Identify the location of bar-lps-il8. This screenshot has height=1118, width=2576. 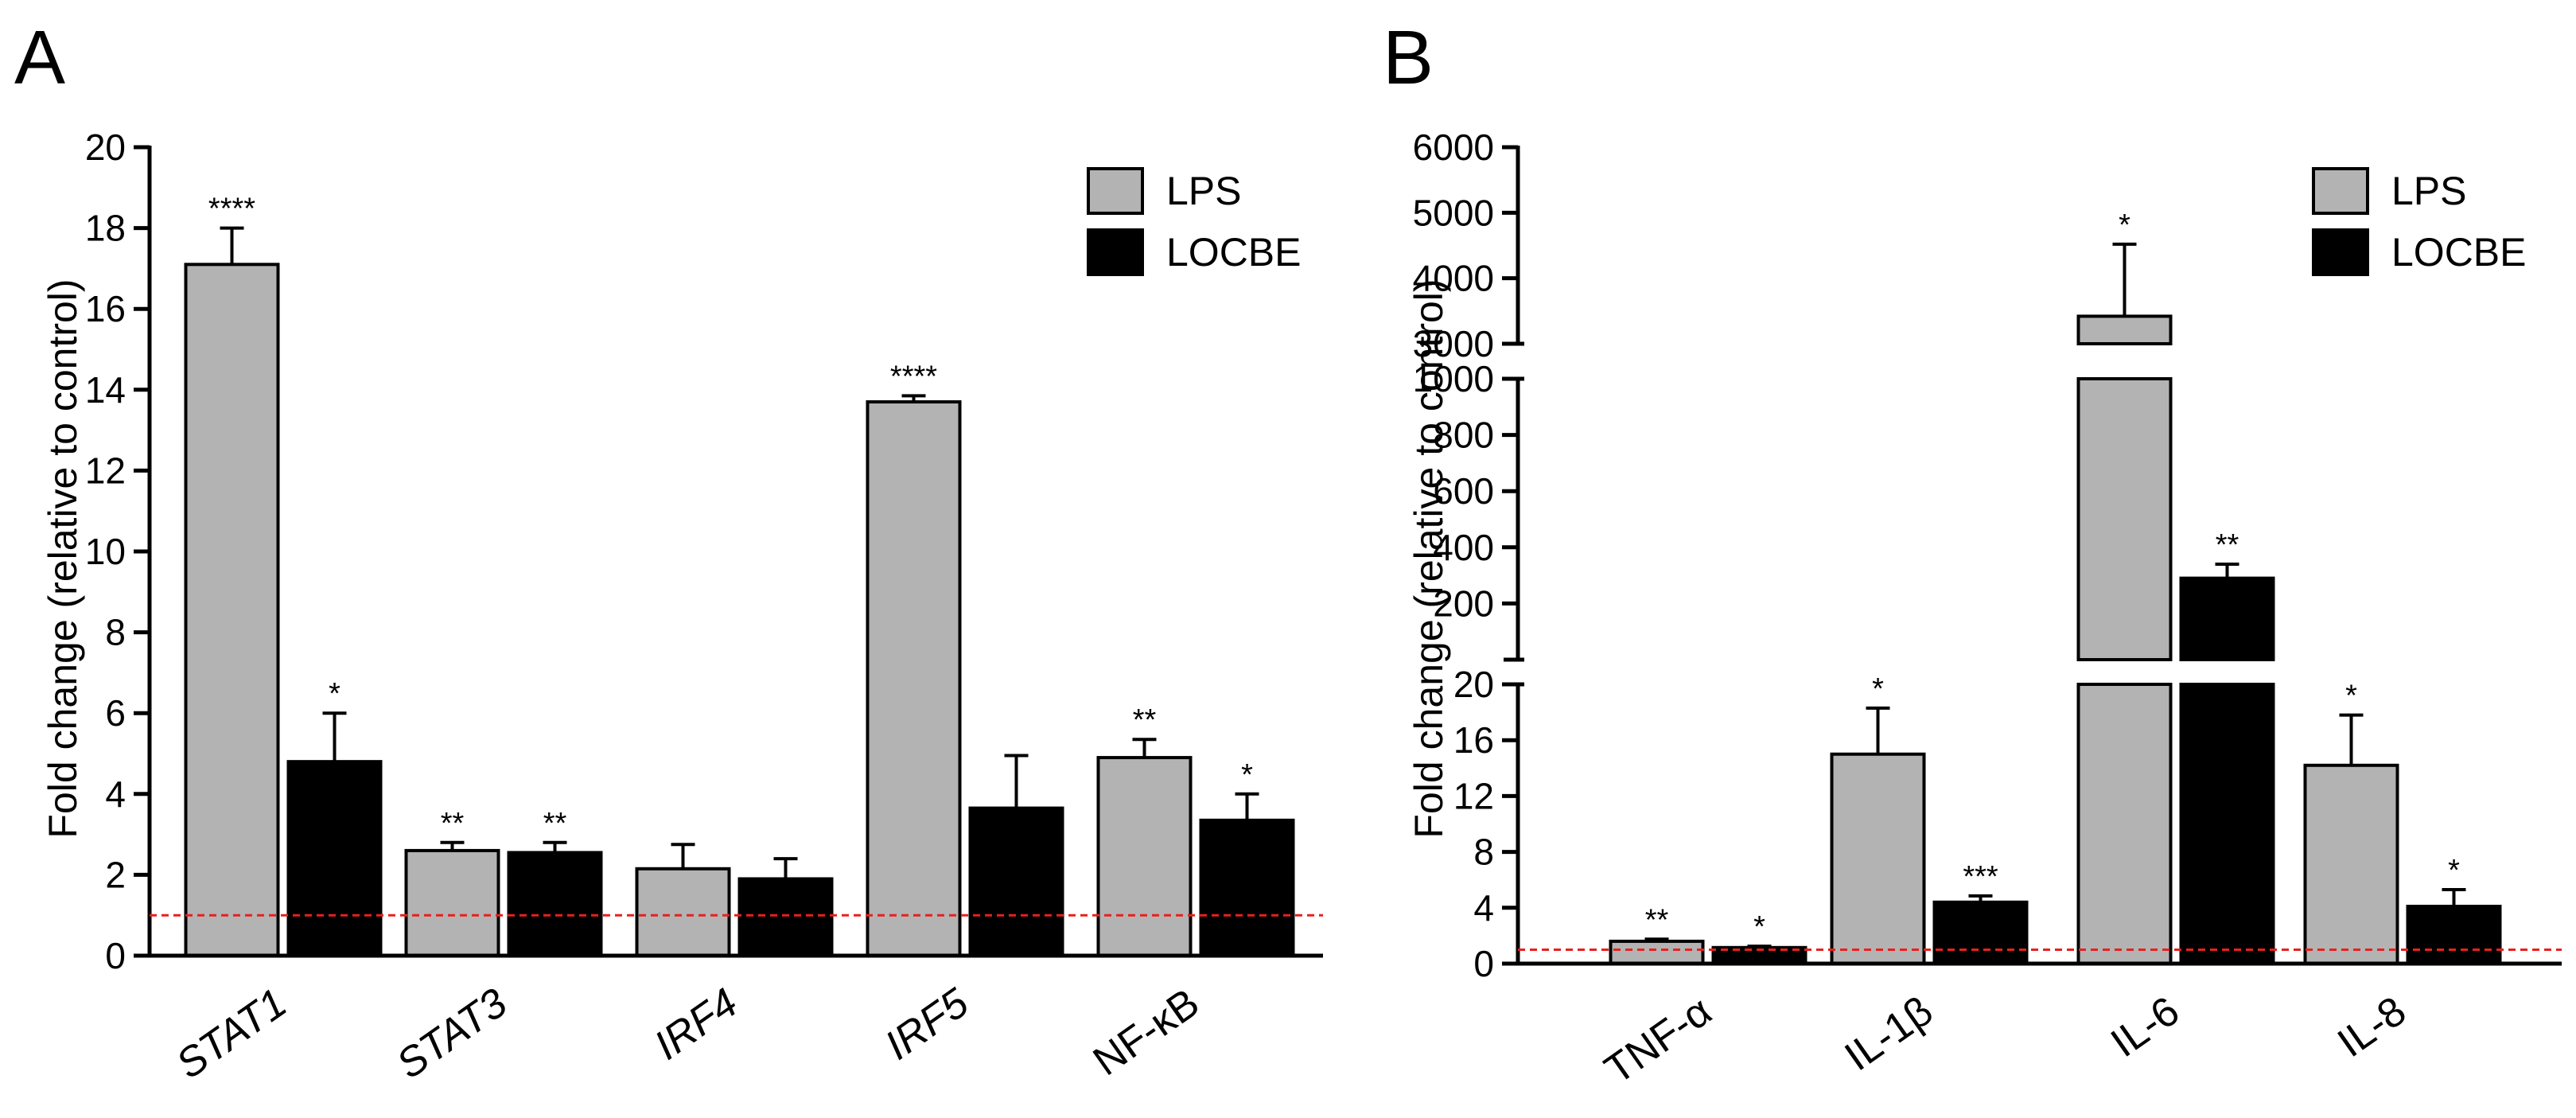
(2351, 864).